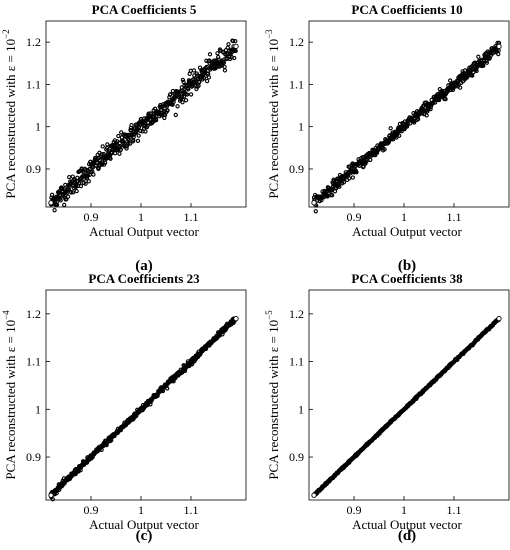  I want to click on chart-title: PCA Coefficients 5, so click(144, 9).